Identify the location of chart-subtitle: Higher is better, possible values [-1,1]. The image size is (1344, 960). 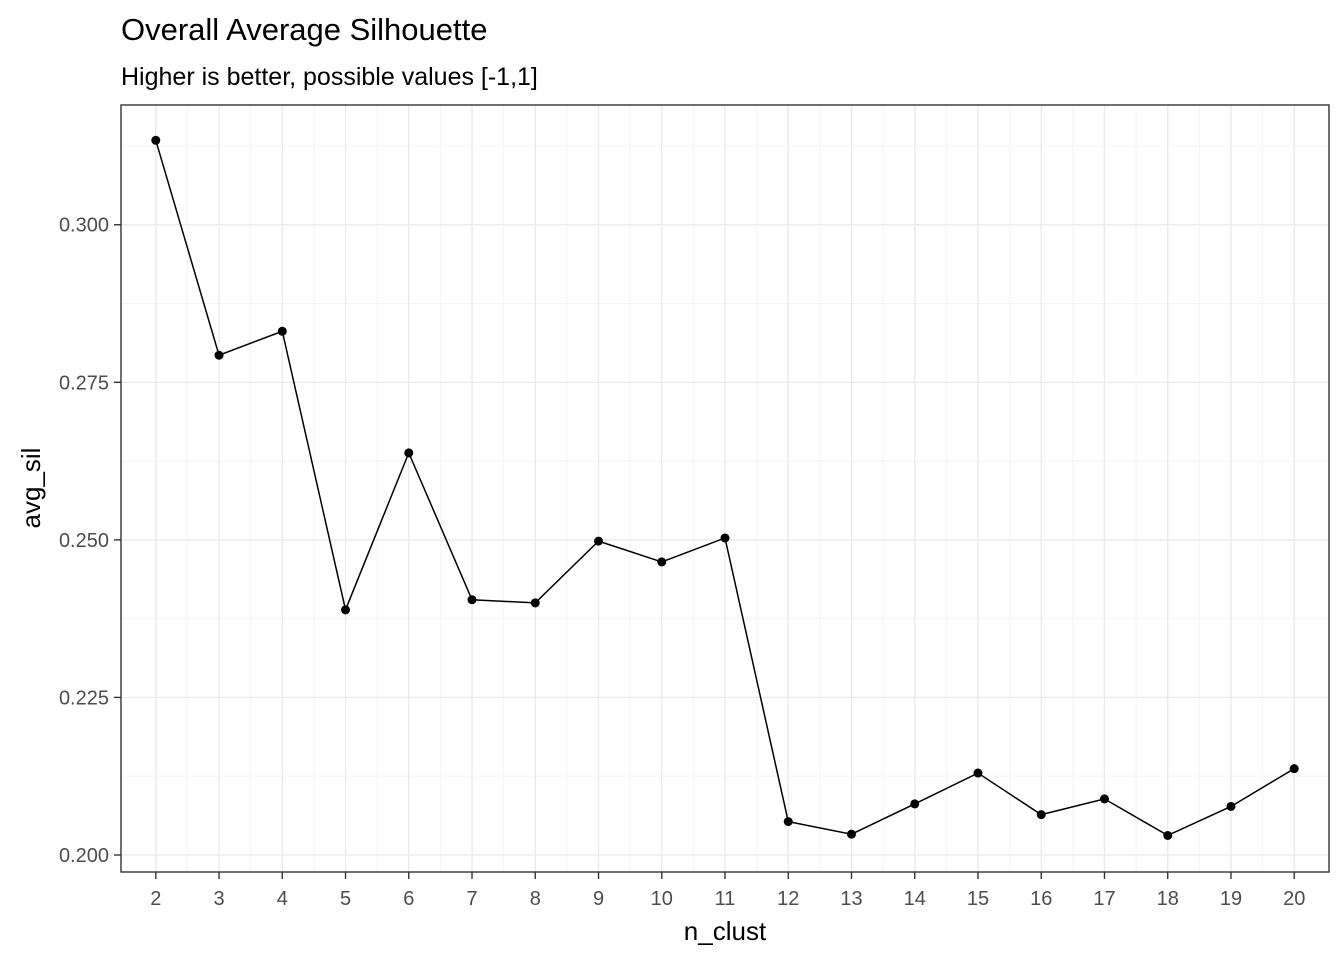
(329, 77).